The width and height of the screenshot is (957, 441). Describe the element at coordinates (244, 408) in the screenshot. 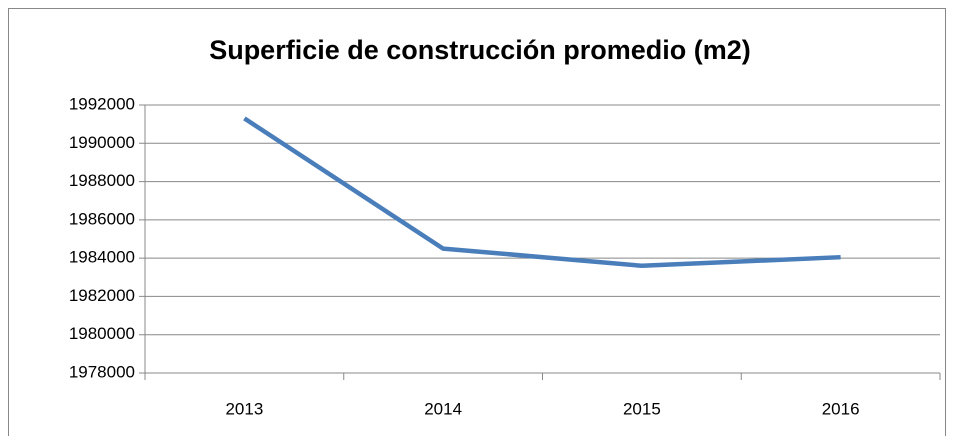

I see `x-tick-label: 2013` at that location.